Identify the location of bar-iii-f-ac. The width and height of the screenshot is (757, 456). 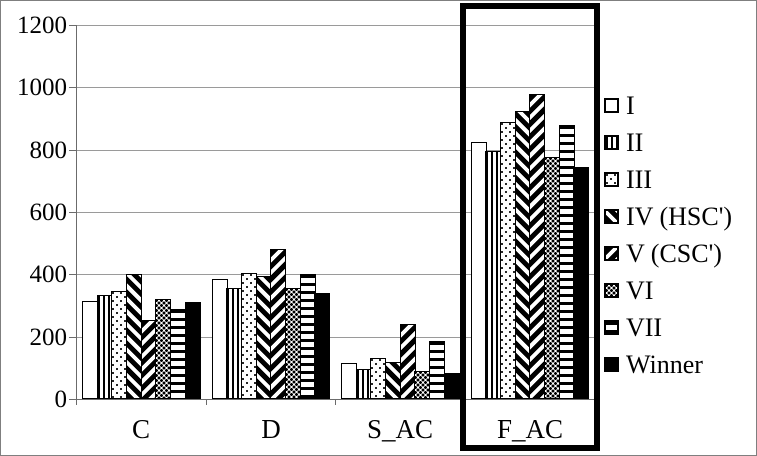
(508, 260).